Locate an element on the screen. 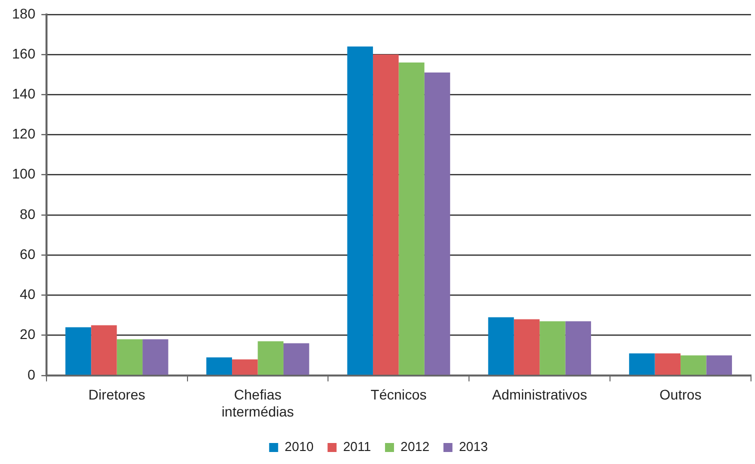  y-tick-label: 120 is located at coordinates (24, 134).